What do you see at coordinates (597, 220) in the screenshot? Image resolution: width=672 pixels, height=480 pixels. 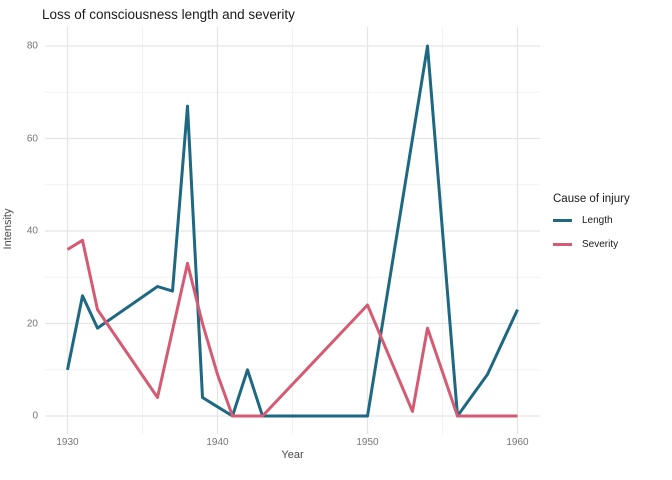 I see `legend-label: Length` at bounding box center [597, 220].